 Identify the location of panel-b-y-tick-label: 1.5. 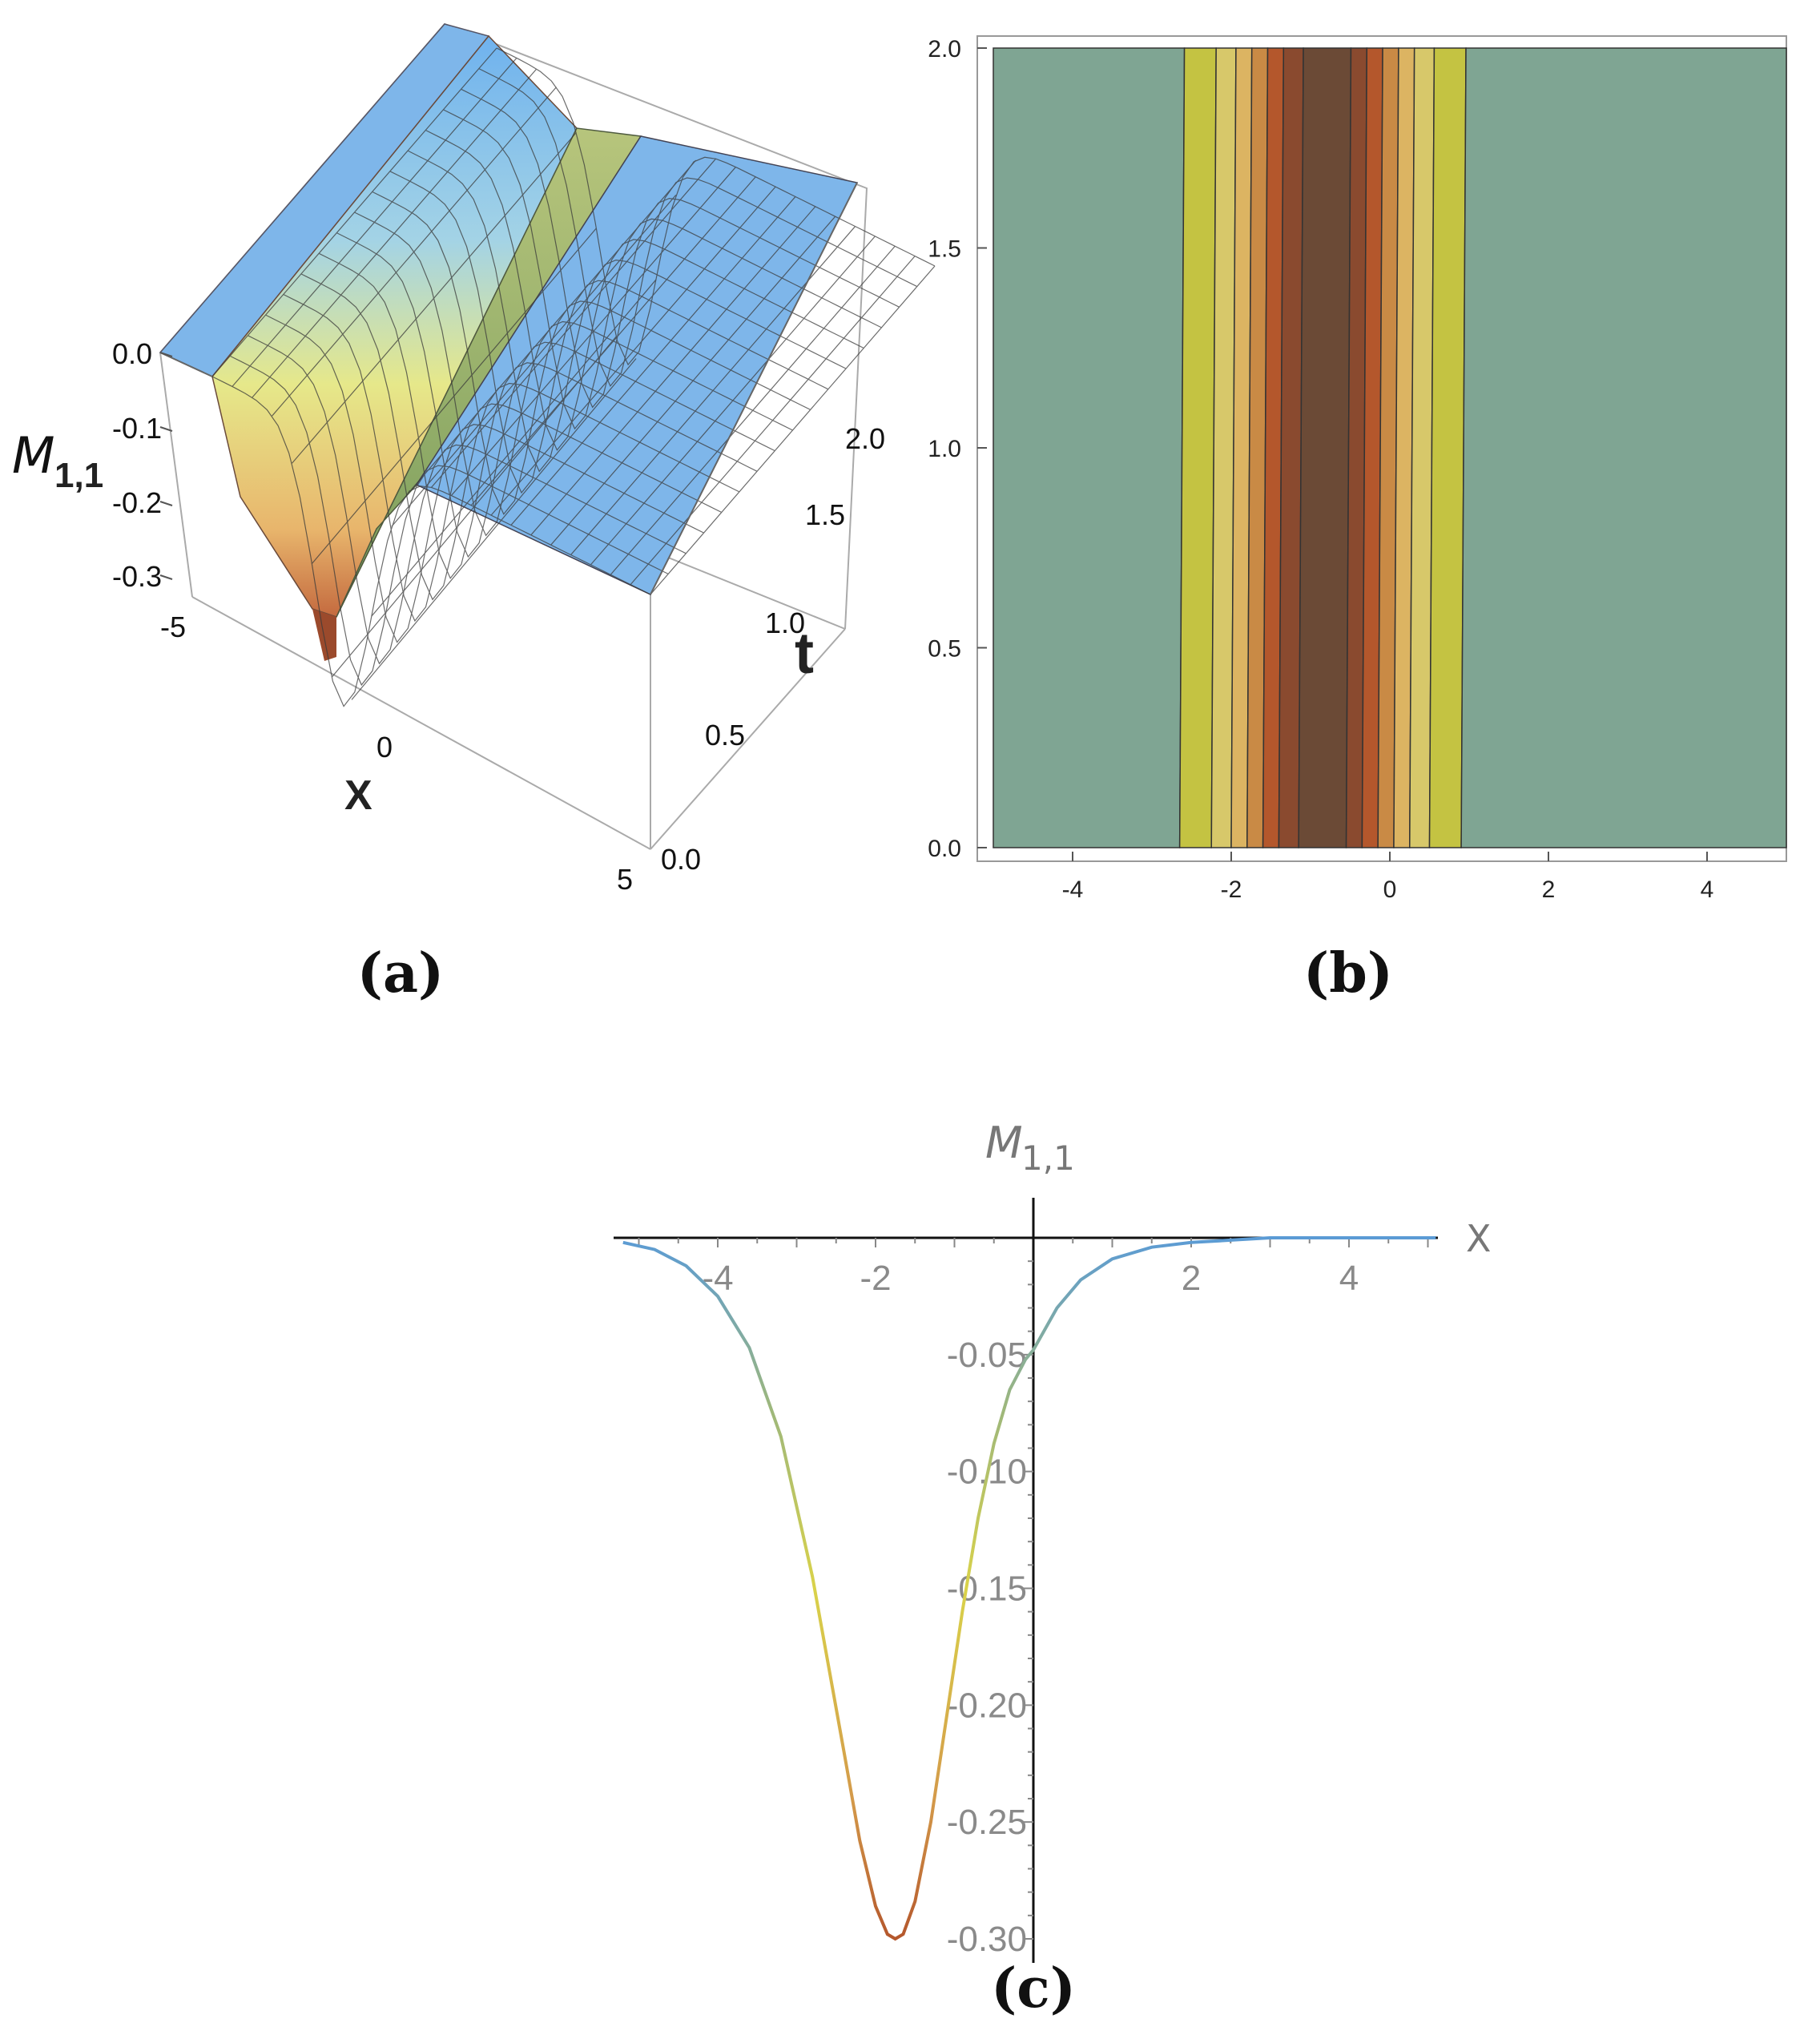
(944, 249).